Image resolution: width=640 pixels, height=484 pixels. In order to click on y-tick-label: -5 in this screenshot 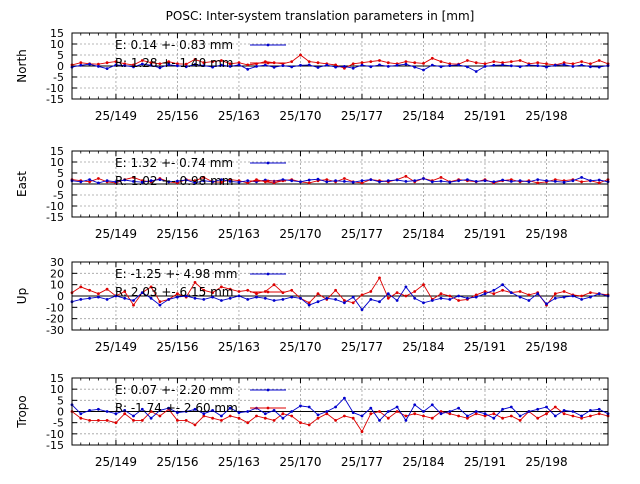, I will do `click(58, 423)`.